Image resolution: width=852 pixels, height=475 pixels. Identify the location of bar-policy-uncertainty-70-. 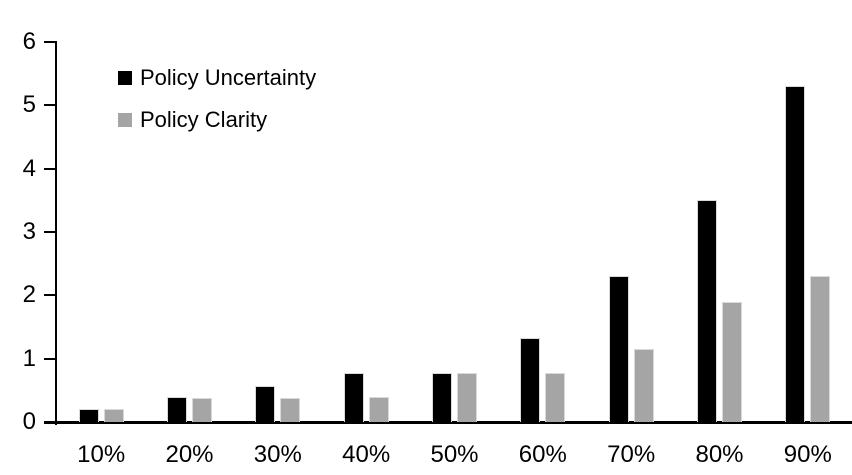
(618, 349).